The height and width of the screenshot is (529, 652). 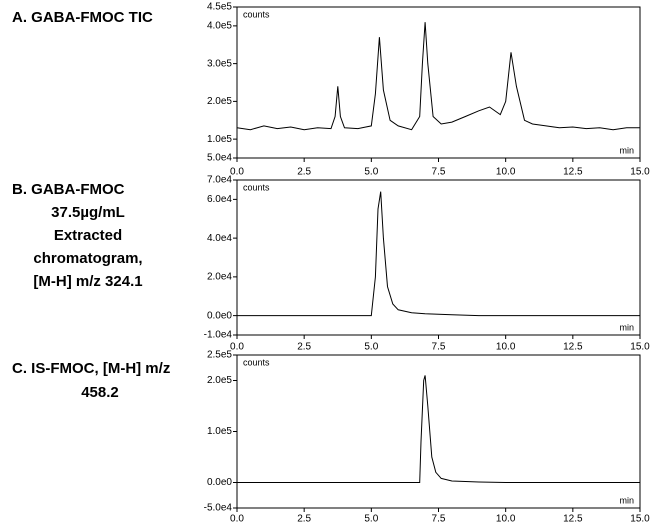 What do you see at coordinates (218, 508) in the screenshot?
I see `y-tick-label: -5.0e4` at bounding box center [218, 508].